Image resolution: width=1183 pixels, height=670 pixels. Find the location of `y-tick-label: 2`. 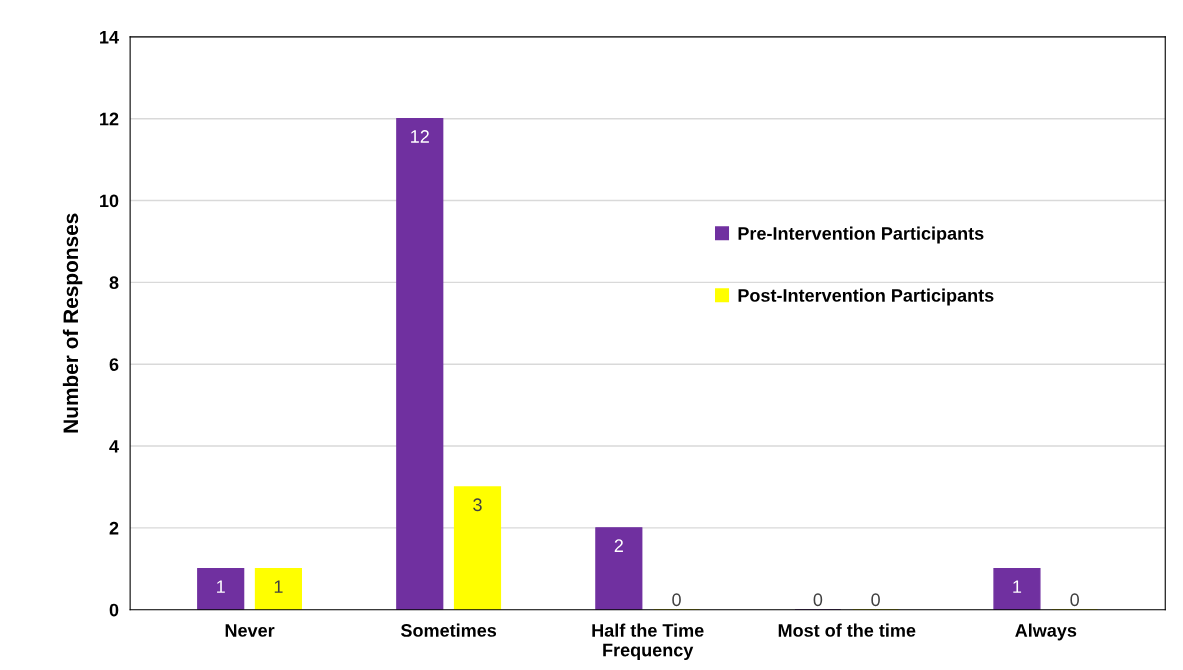

y-tick-label: 2 is located at coordinates (114, 528).